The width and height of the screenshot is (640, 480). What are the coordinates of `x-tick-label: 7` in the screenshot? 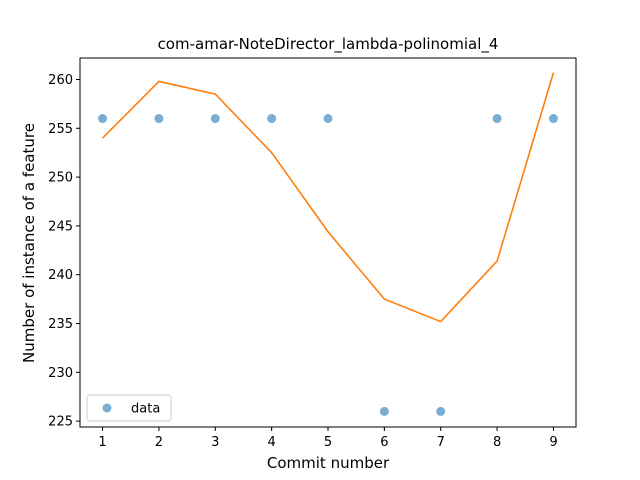 It's located at (441, 442).